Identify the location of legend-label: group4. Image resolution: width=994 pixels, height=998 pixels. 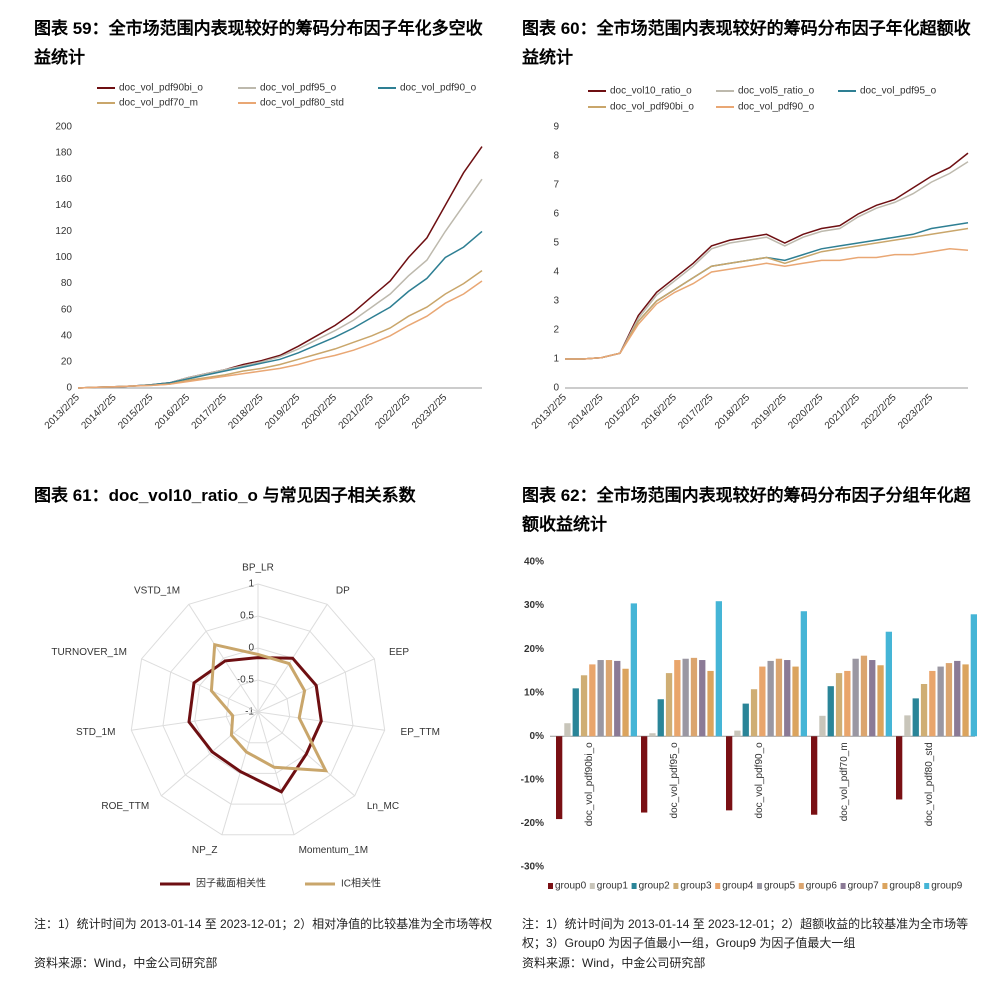
(738, 886).